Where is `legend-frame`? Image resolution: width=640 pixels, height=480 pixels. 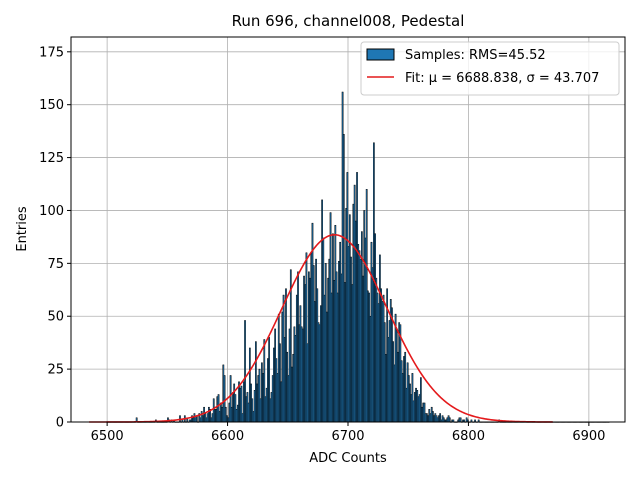 legend-frame is located at coordinates (490, 68).